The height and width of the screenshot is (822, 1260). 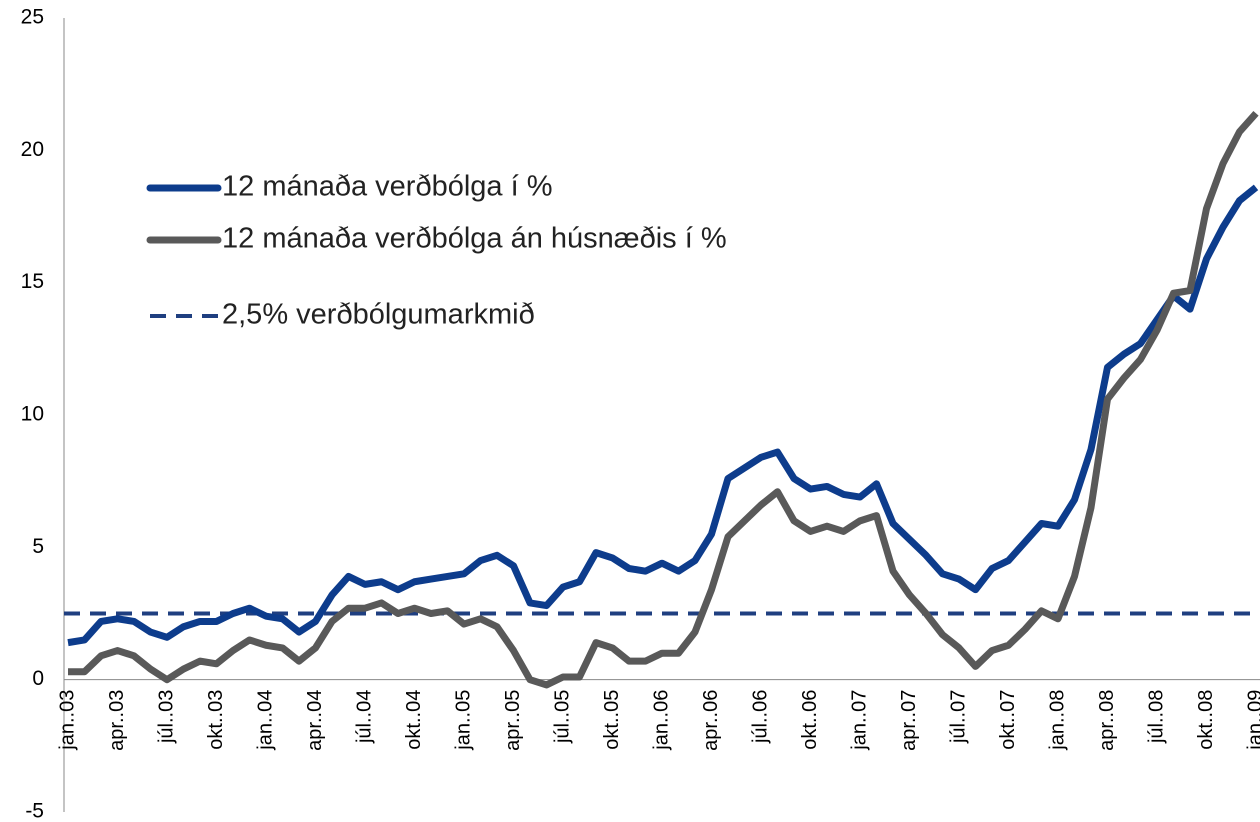 I want to click on x-tick-label: jan..06, so click(x=661, y=720).